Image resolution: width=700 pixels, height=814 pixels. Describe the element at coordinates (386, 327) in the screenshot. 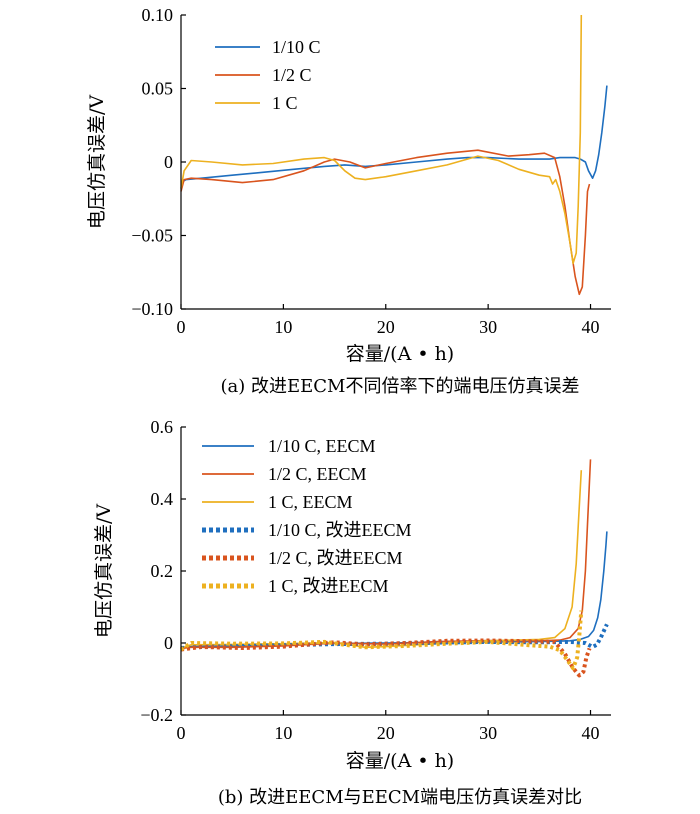

I see `x-tick-label-a-2: 20` at that location.